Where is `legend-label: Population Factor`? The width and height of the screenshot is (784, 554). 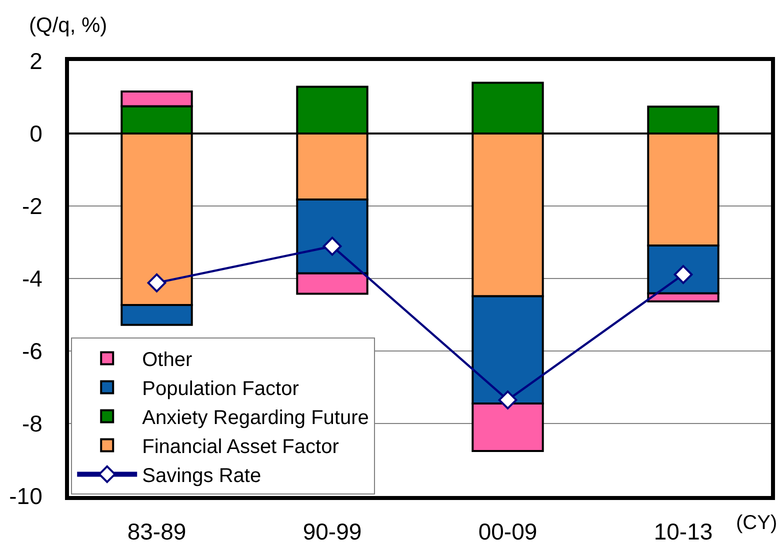
legend-label: Population Factor is located at coordinates (221, 389).